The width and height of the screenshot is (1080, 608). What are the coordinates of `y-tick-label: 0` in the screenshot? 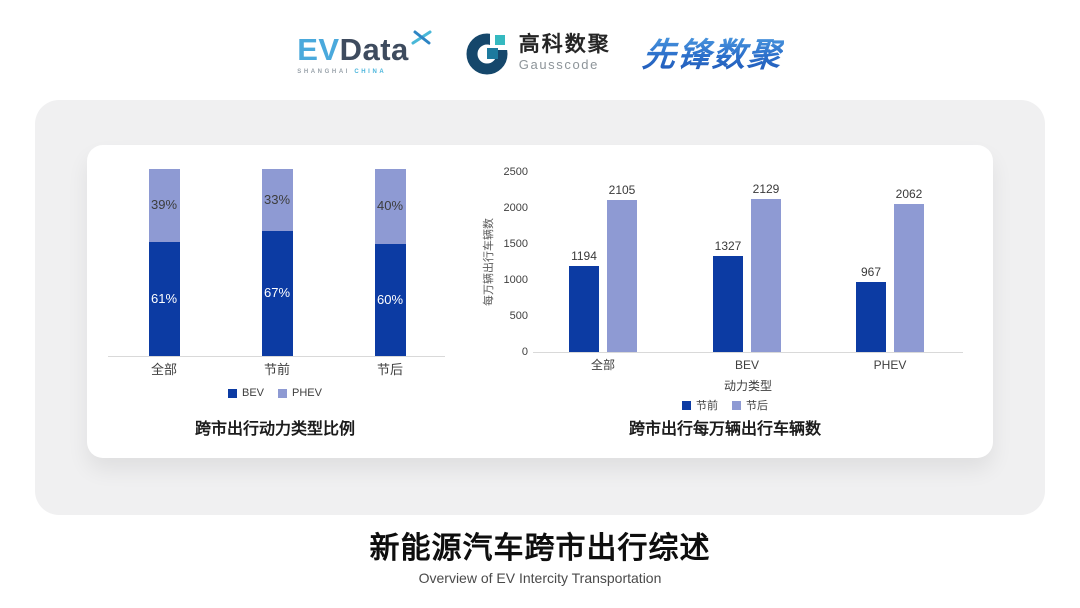 It's located at (524, 352).